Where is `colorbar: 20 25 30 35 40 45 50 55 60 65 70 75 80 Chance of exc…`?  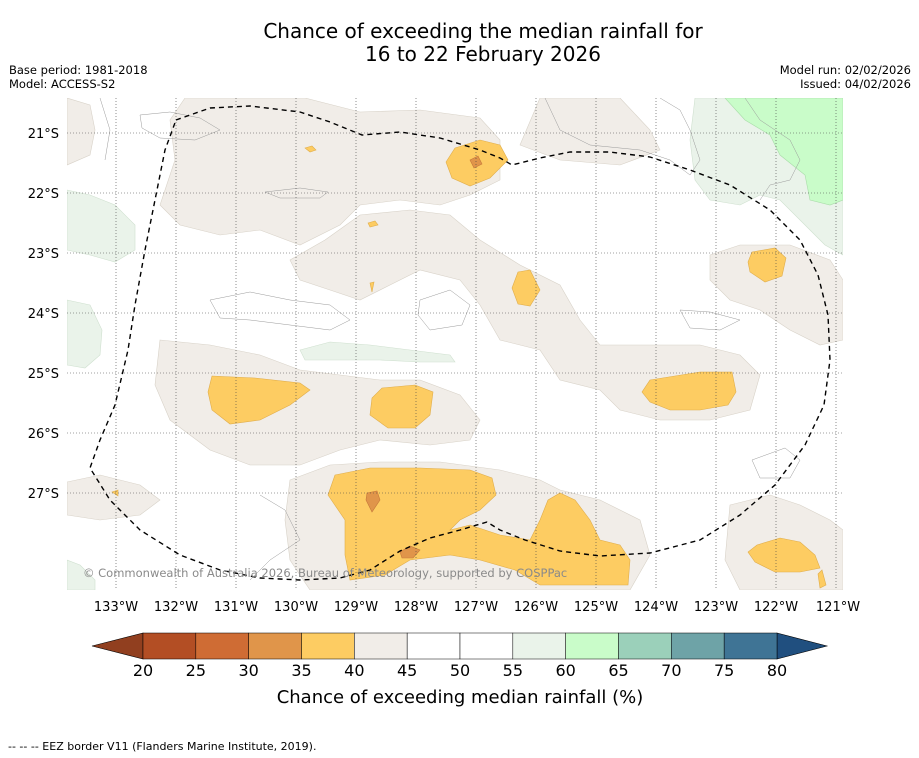 colorbar: 20 25 30 35 40 45 50 55 60 65 70 75 80 Chance of exc… is located at coordinates (460, 670).